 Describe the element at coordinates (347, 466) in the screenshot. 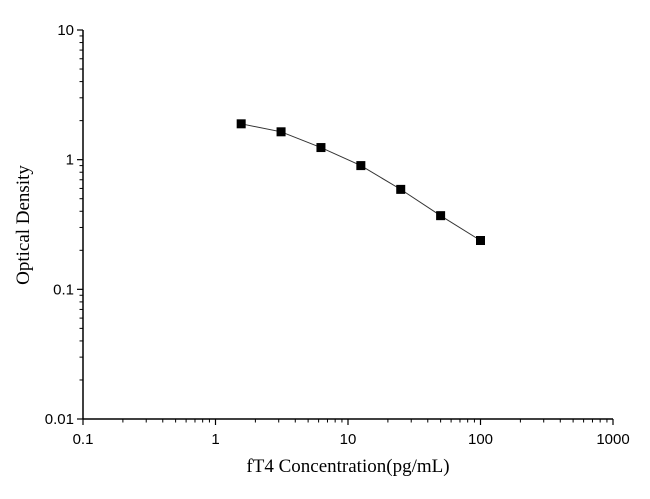

I see `x-axis-title: fT4 Concentration(pg/mL)` at that location.